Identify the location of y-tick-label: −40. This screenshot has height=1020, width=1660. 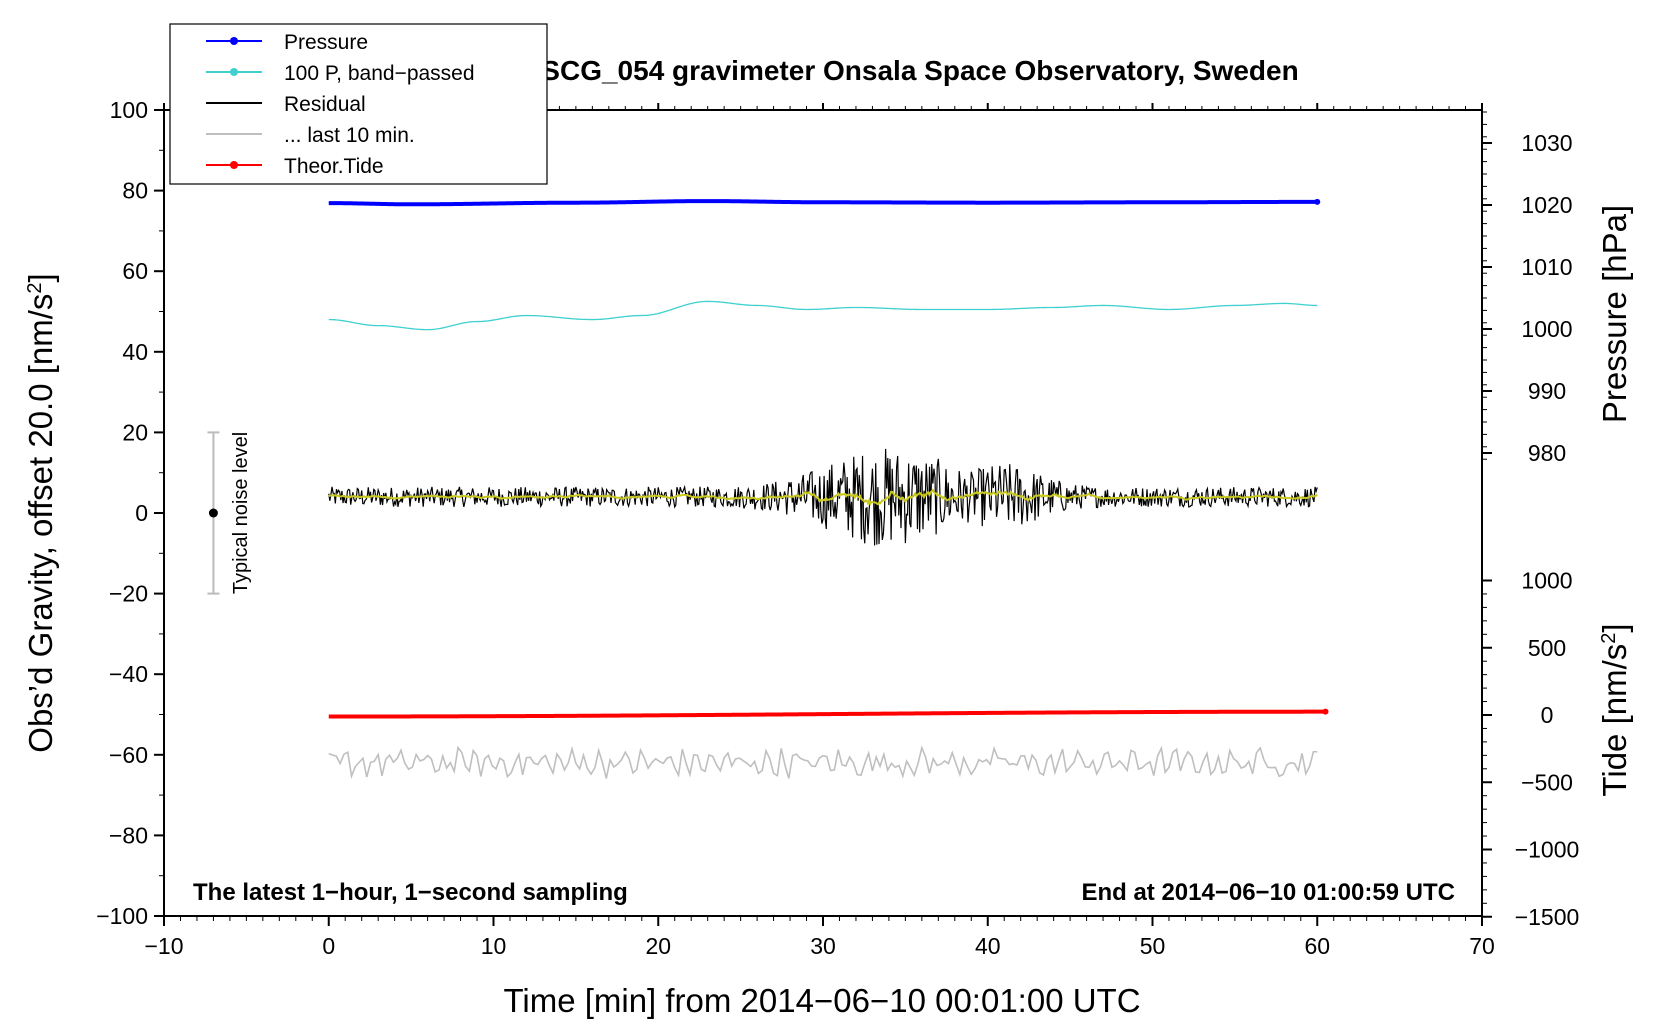
(128, 674).